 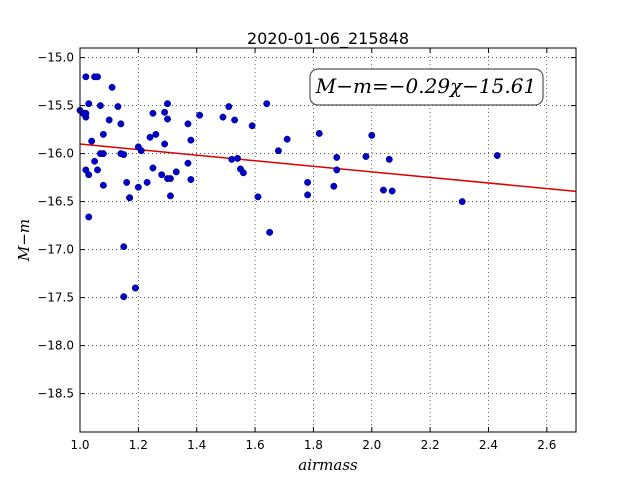 I want to click on y-tick-label: −18.5, so click(x=55, y=394).